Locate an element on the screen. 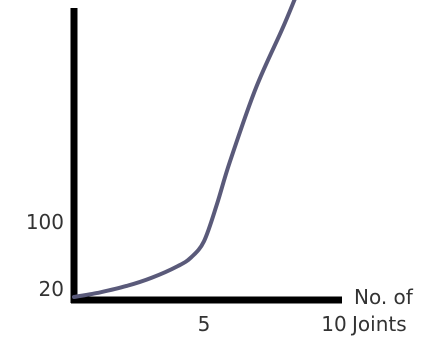 Image resolution: width=442 pixels, height=338 pixels. y-tick-label: 20 is located at coordinates (51, 289).